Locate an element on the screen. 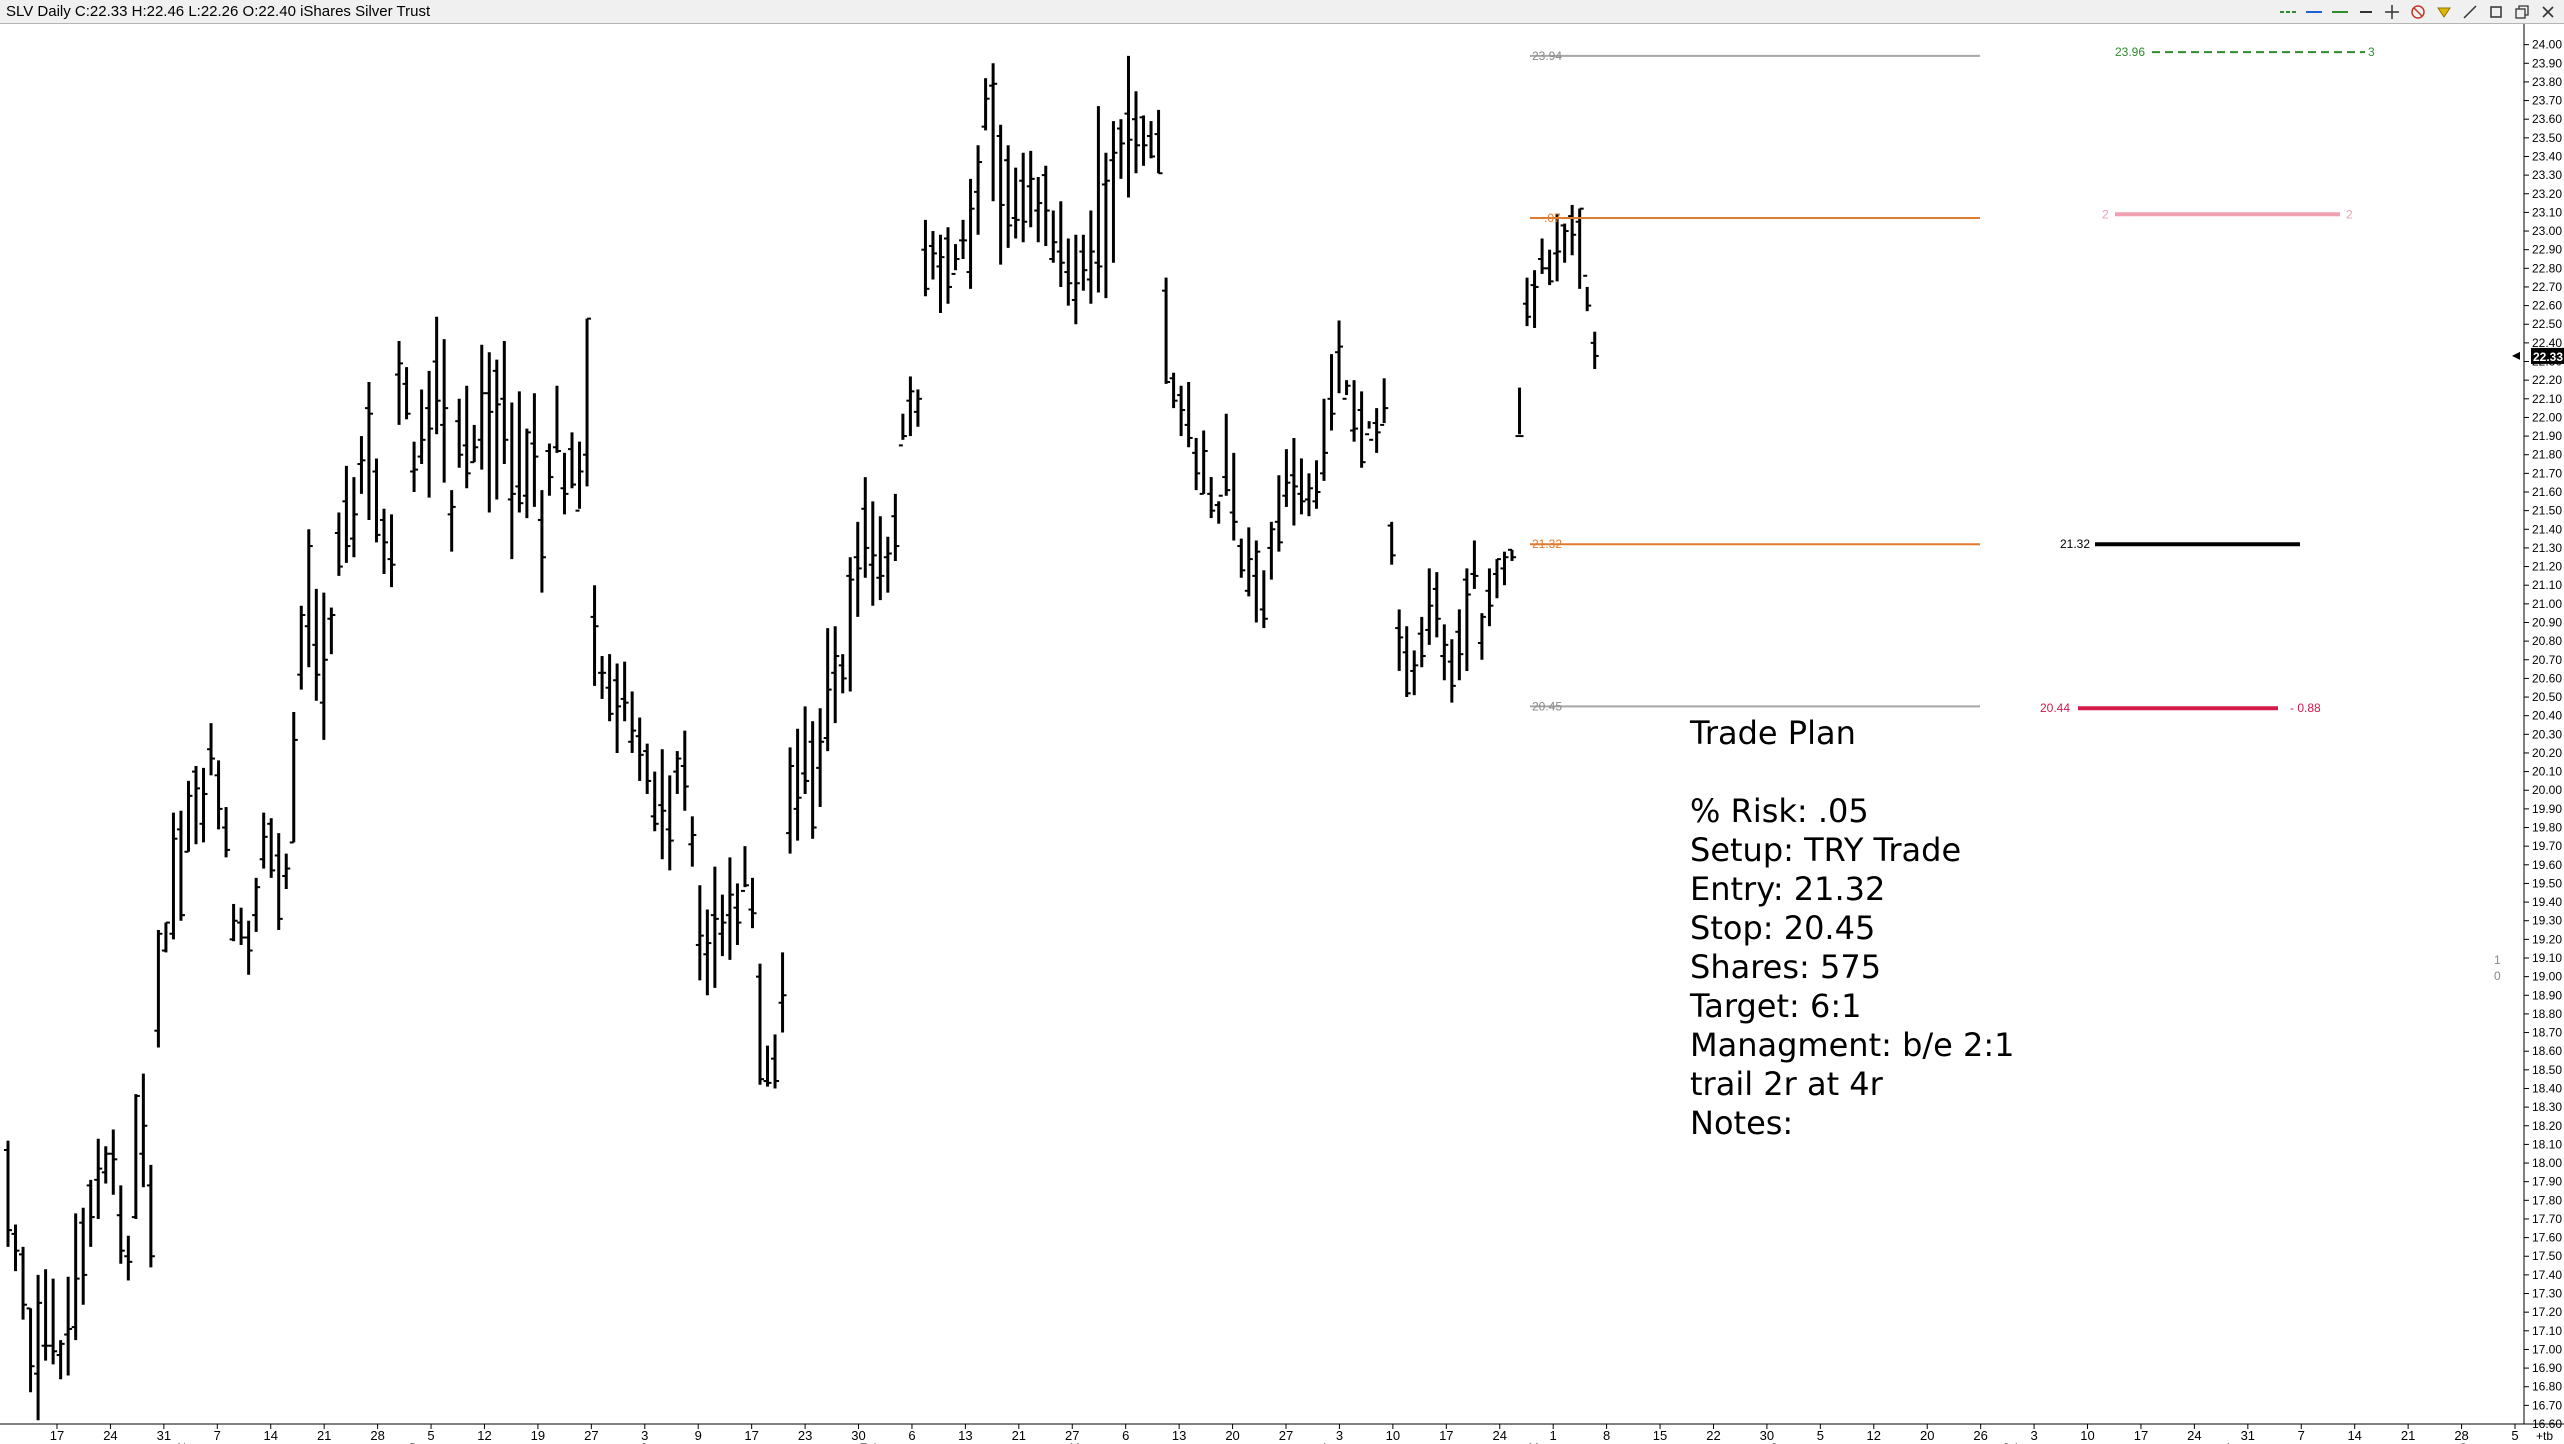 This screenshot has height=1444, width=2564. y-tick-label: 19.10 is located at coordinates (2547, 958).